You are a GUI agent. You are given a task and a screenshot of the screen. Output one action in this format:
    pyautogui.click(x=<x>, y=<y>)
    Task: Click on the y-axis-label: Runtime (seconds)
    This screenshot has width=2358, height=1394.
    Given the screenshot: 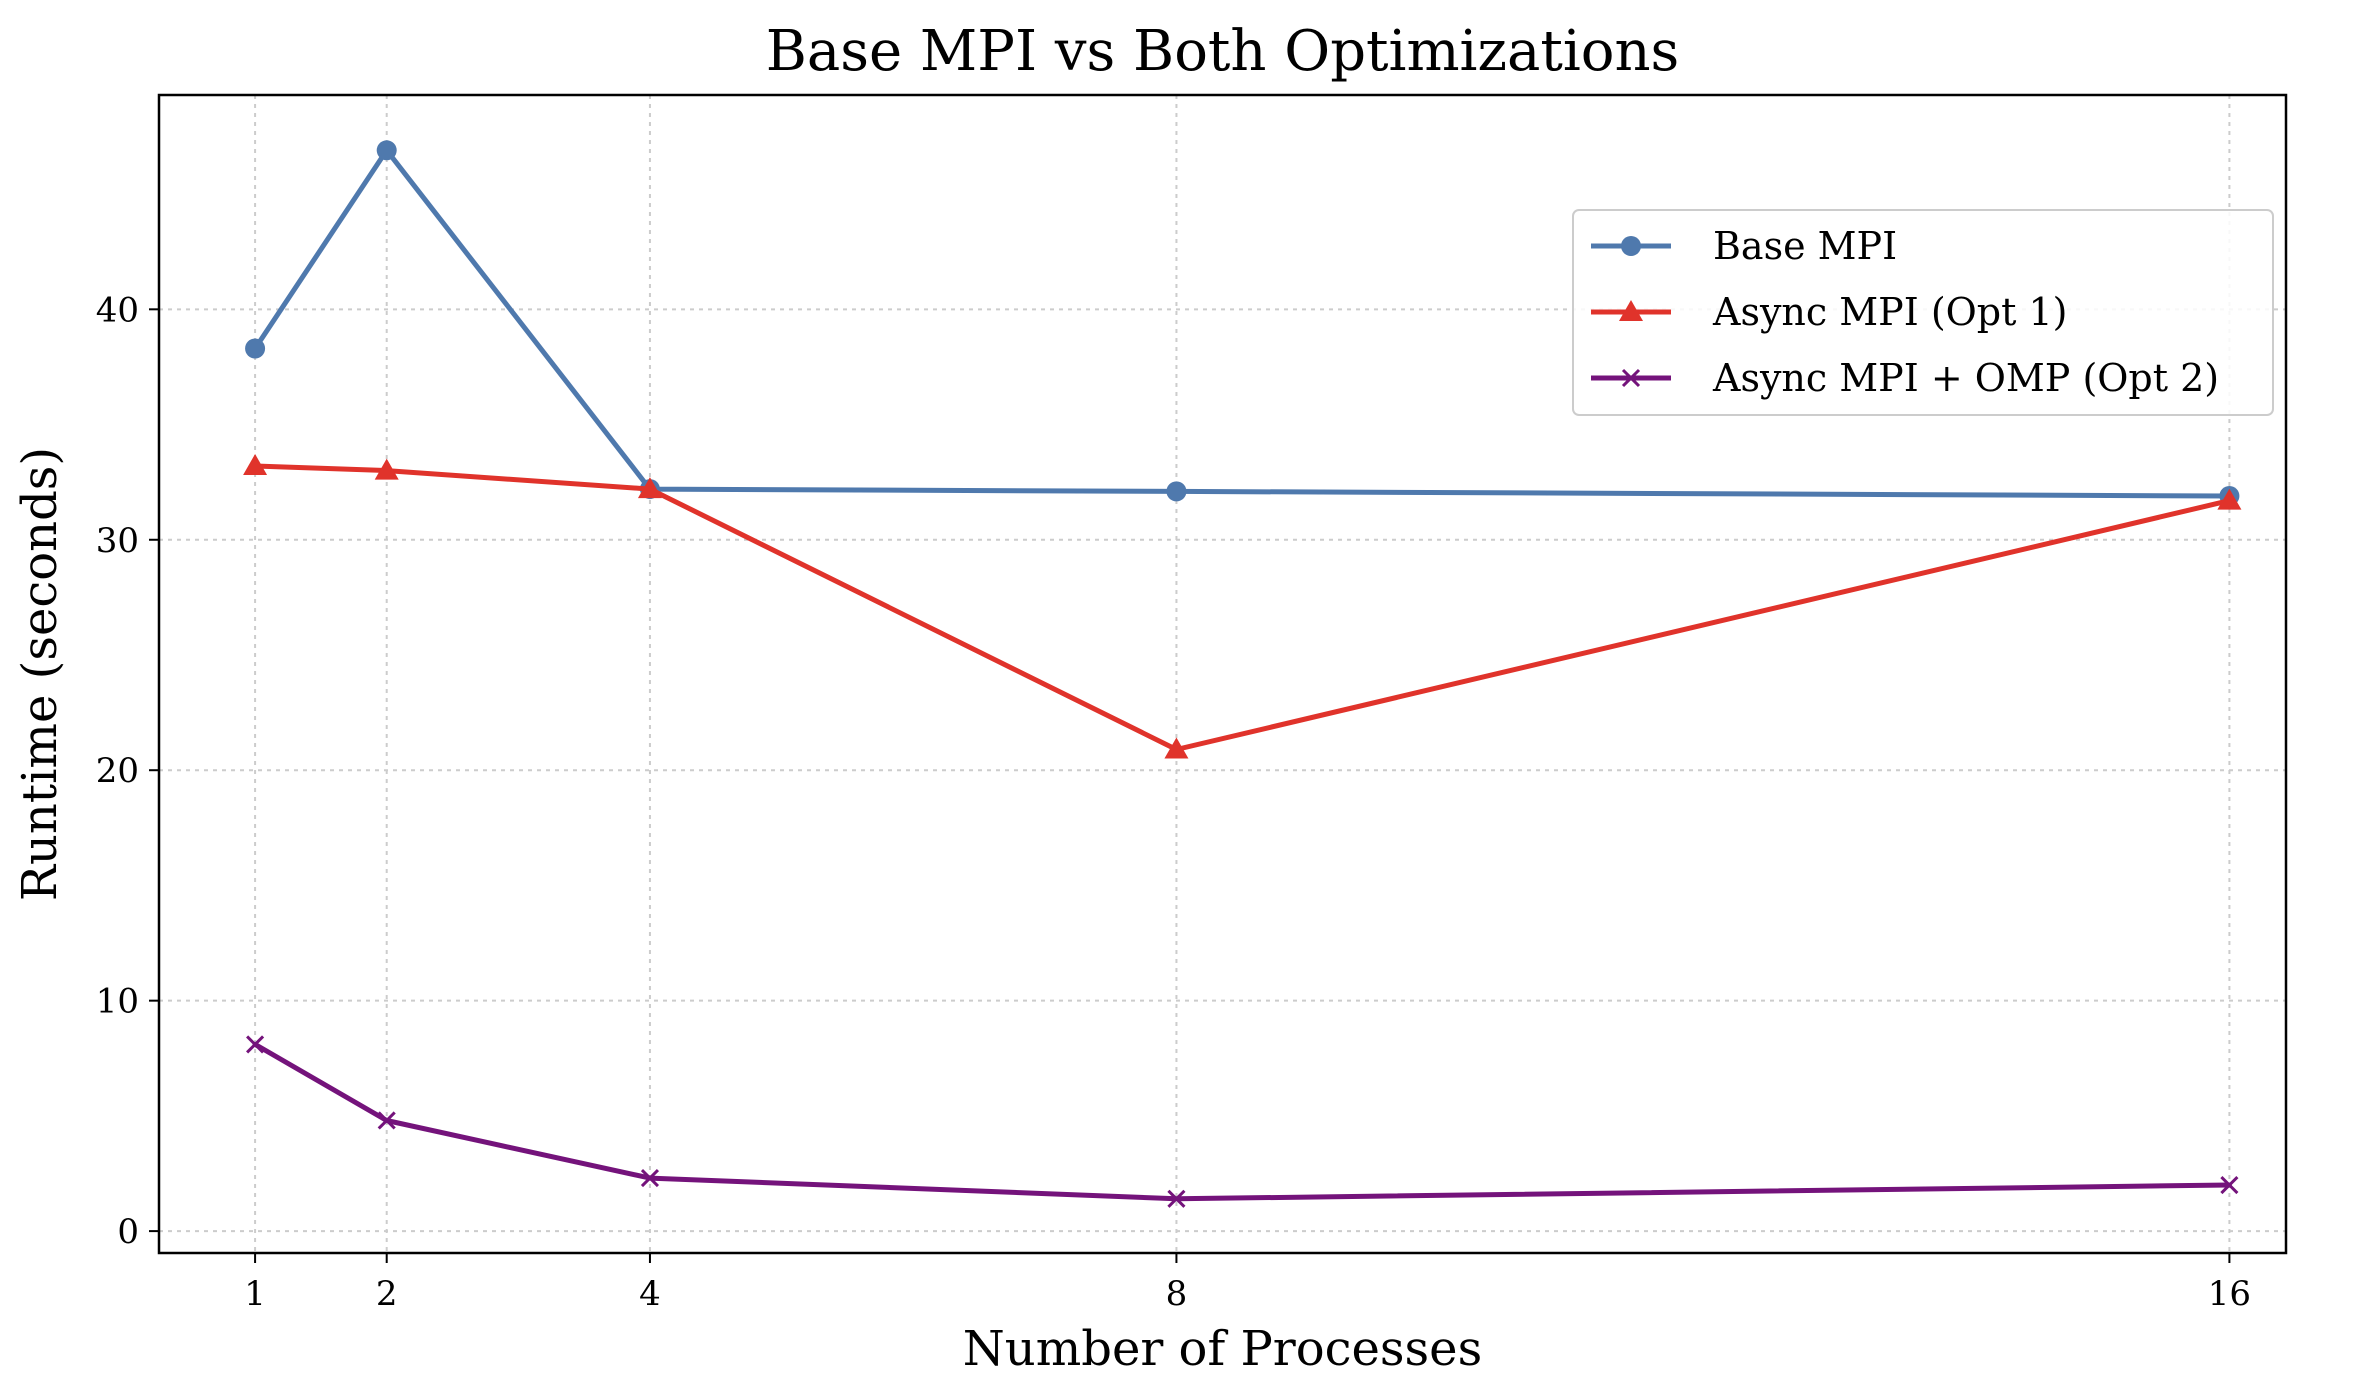 What is the action you would take?
    pyautogui.click(x=40, y=674)
    